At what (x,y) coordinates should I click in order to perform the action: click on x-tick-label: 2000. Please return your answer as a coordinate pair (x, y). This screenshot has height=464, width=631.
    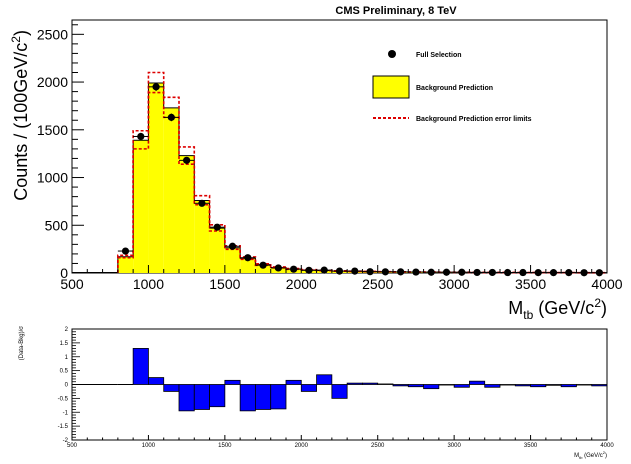
    Looking at the image, I should click on (301, 284).